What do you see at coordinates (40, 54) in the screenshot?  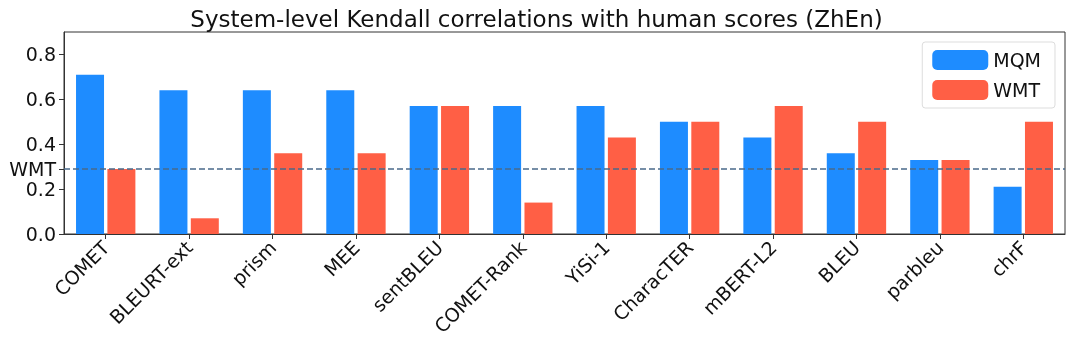 I see `y-tick-label: 0.8` at bounding box center [40, 54].